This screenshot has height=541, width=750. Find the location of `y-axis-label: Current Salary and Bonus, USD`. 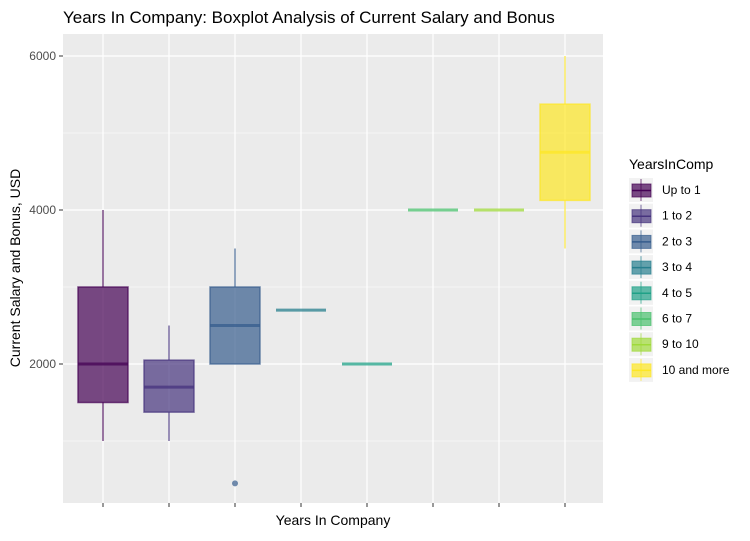

y-axis-label: Current Salary and Bonus, USD is located at coordinates (15, 268).